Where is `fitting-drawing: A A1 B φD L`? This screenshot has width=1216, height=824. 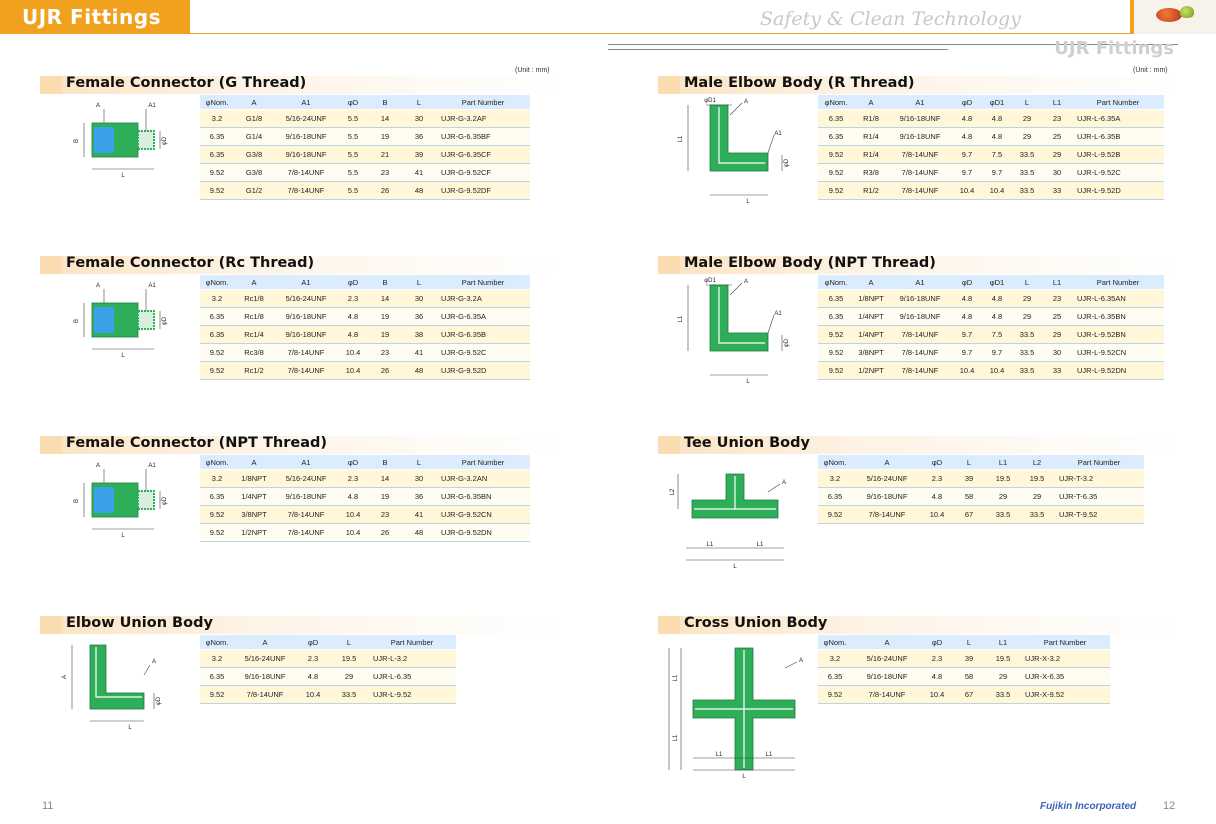
fitting-drawing: A A1 B φD L is located at coordinates (121, 501).